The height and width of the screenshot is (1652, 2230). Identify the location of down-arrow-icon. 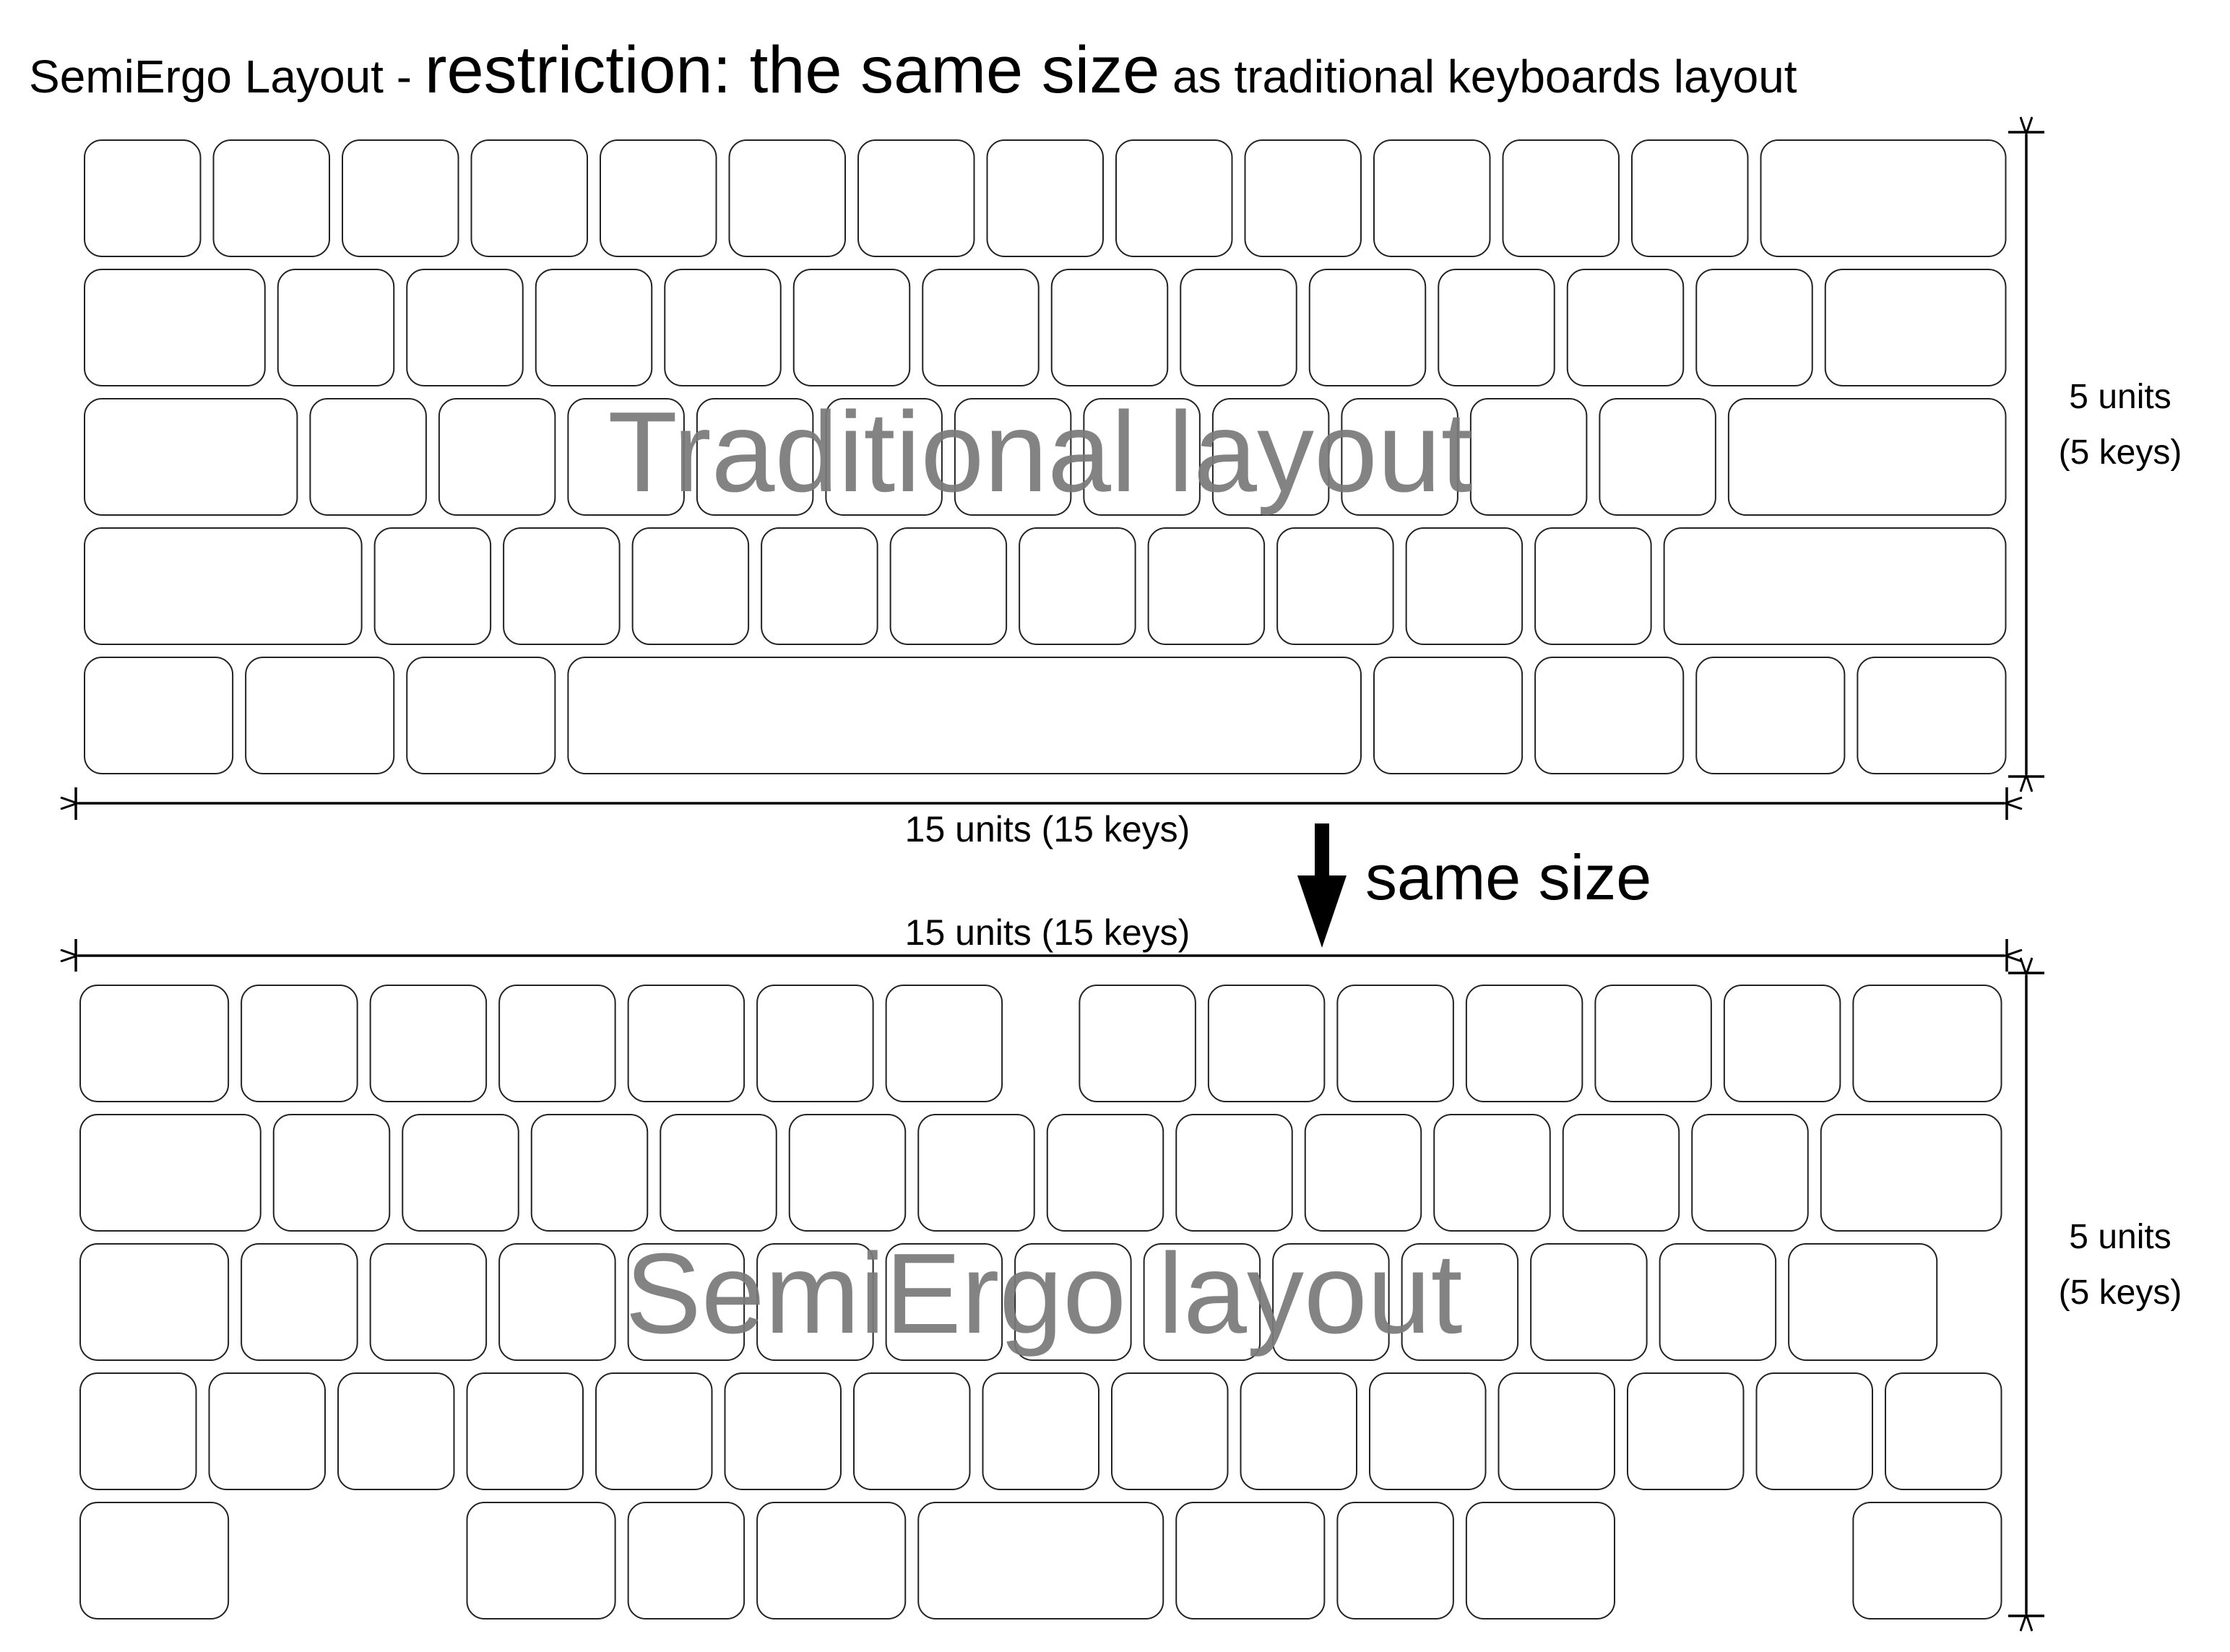
(1322, 885).